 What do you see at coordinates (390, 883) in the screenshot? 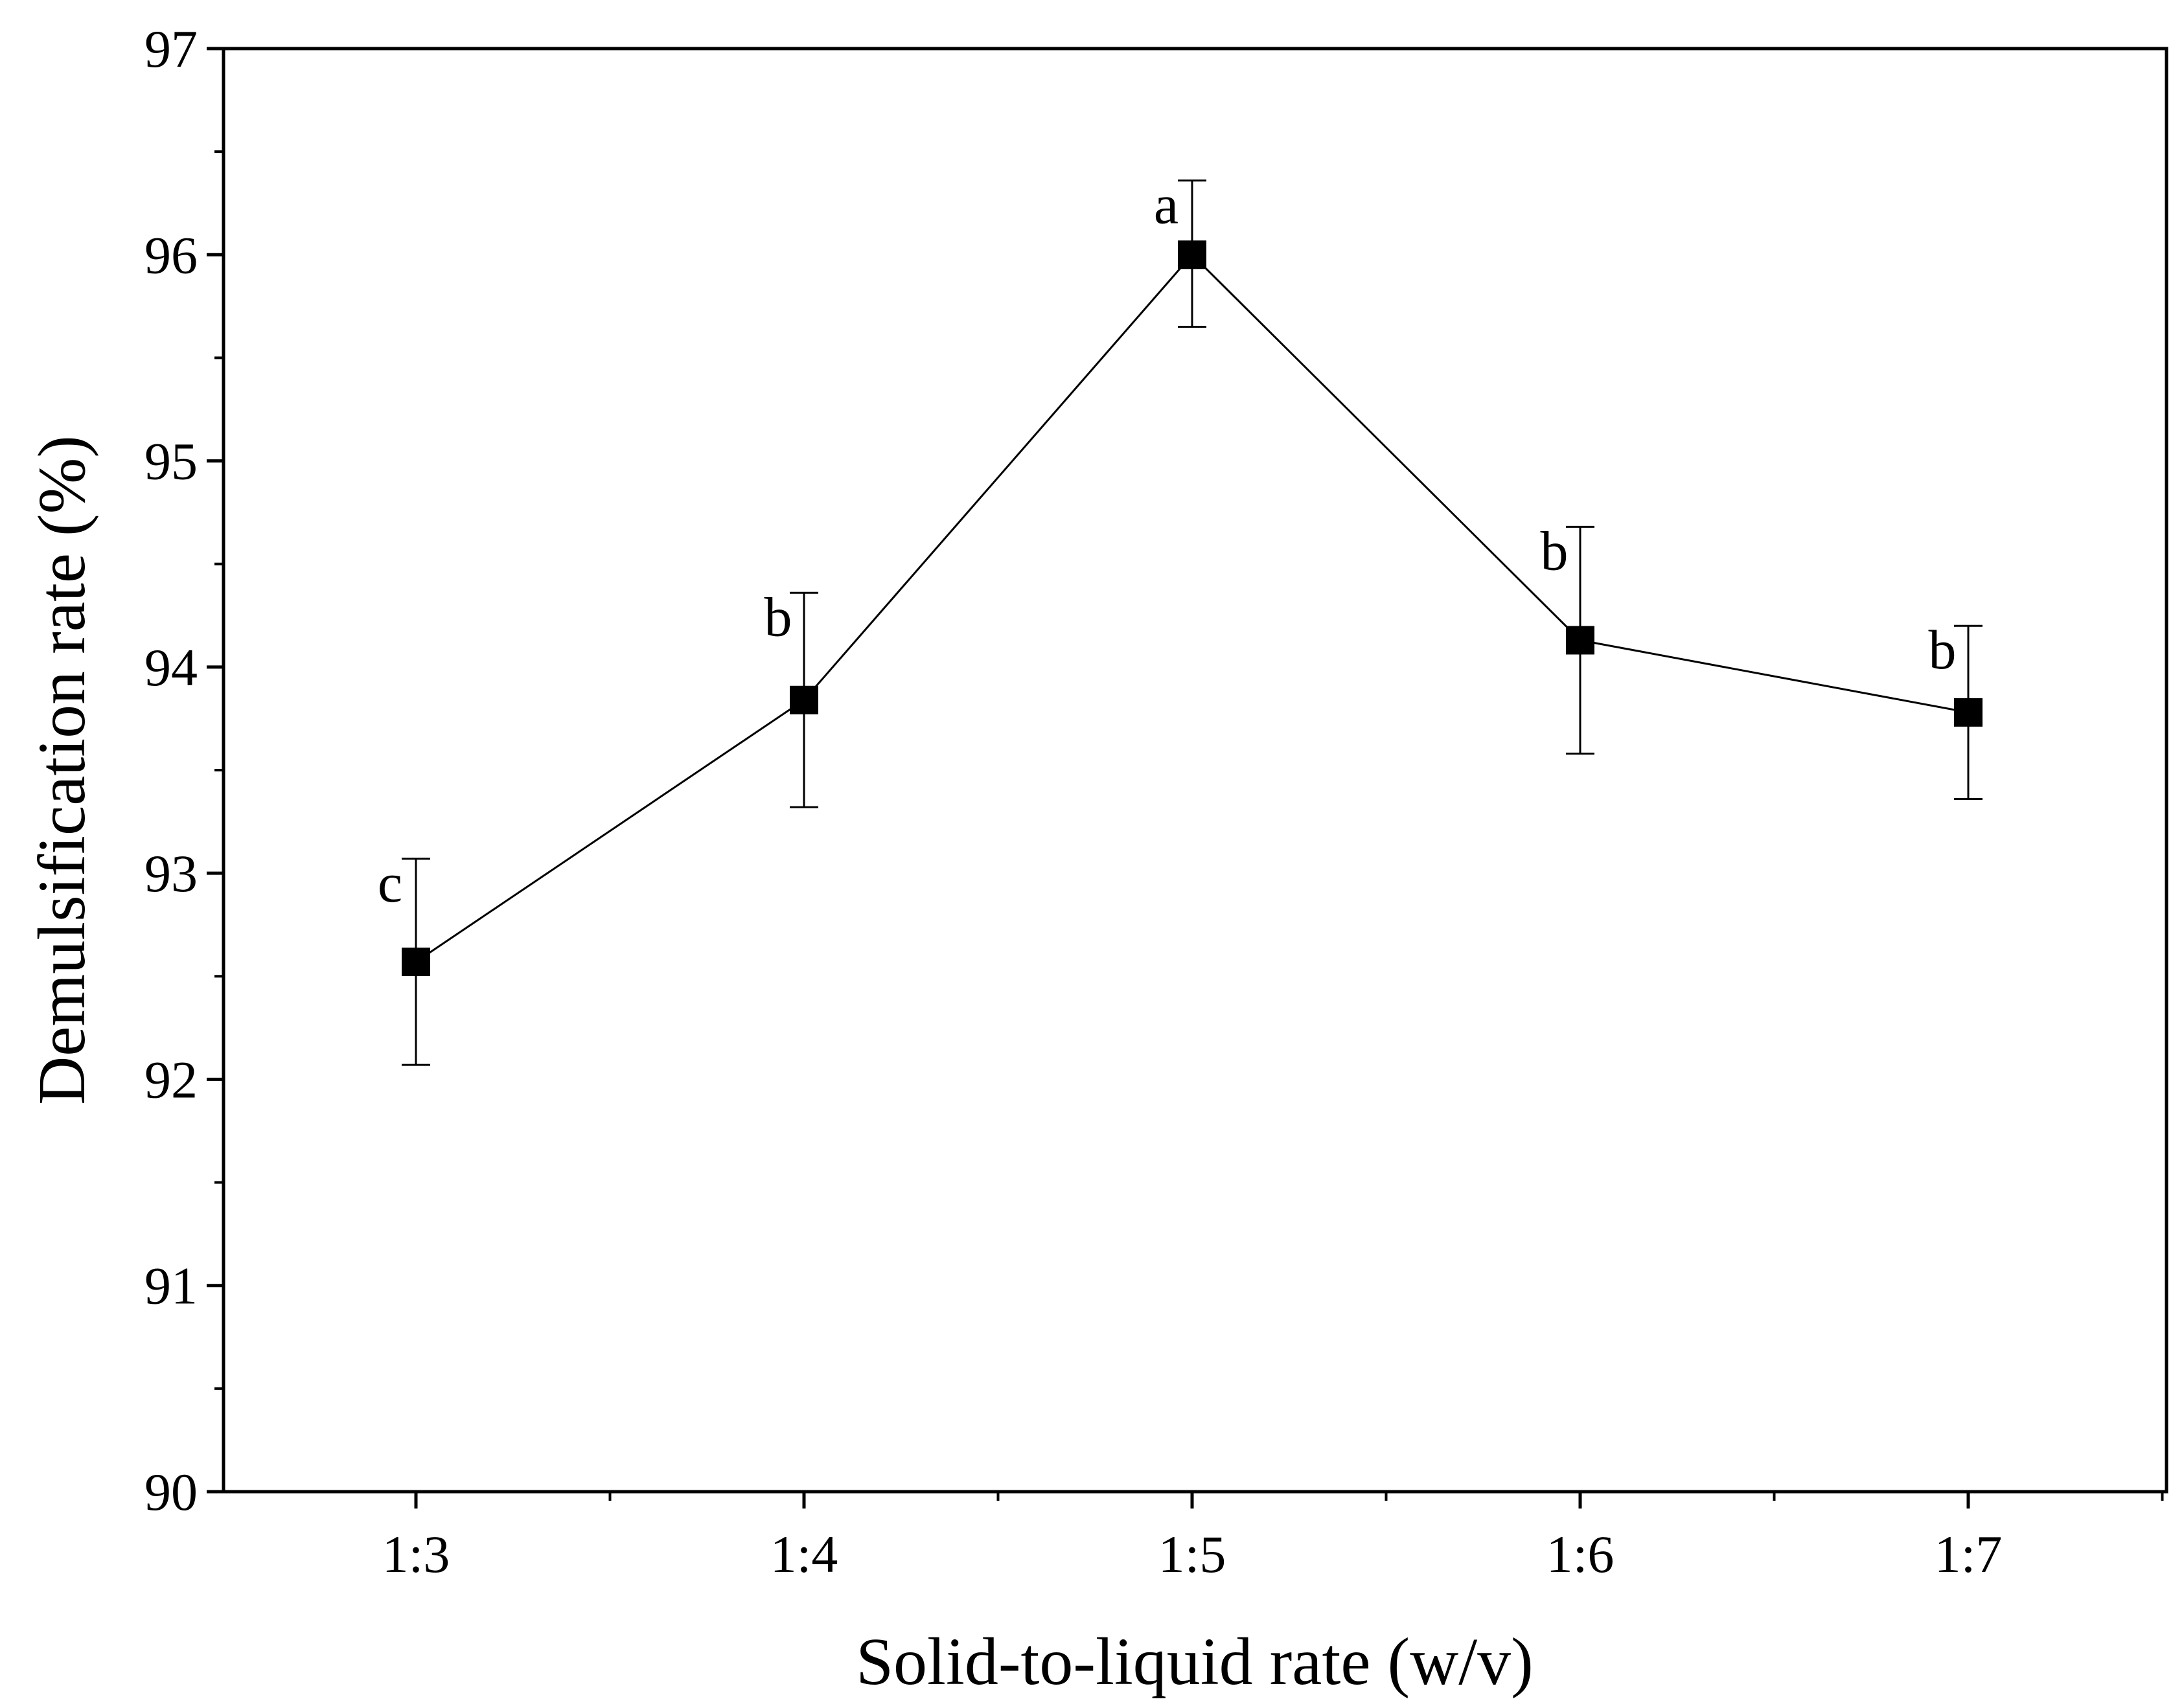
I see `significance-label: c` at bounding box center [390, 883].